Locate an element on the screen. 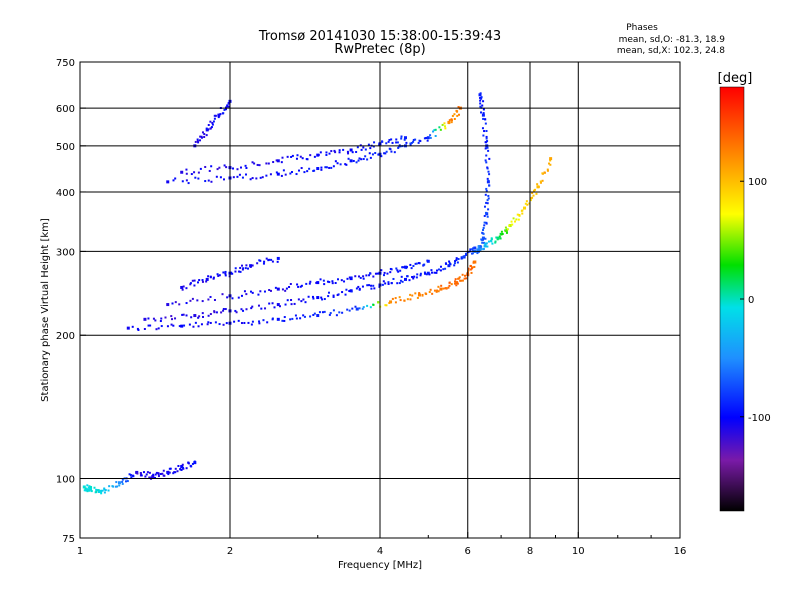 The width and height of the screenshot is (800, 600). colorbar-tick-label: 100 is located at coordinates (757, 182).